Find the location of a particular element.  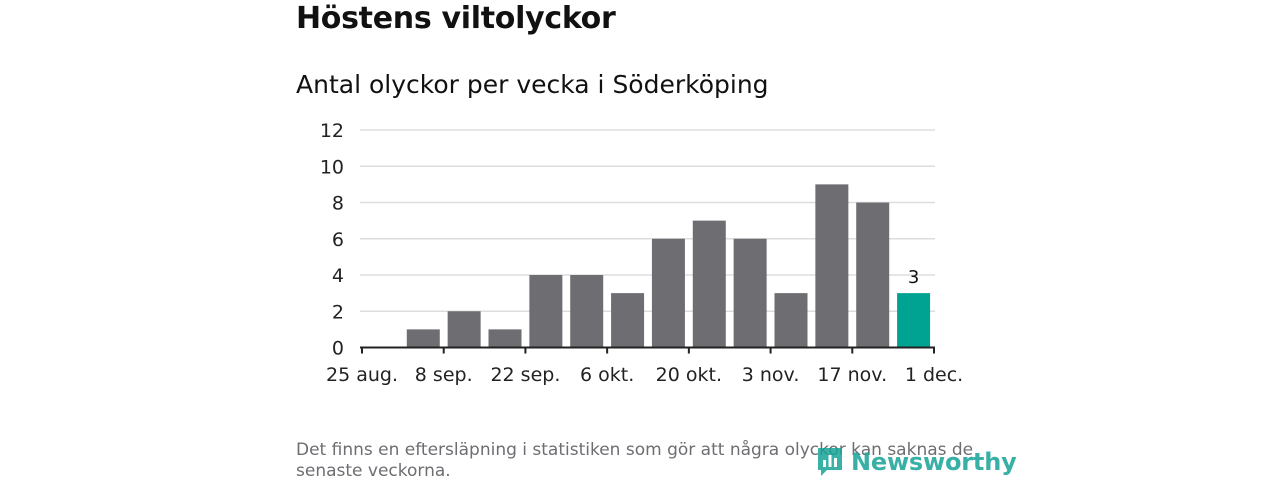

bar-1-sep is located at coordinates (423, 338).